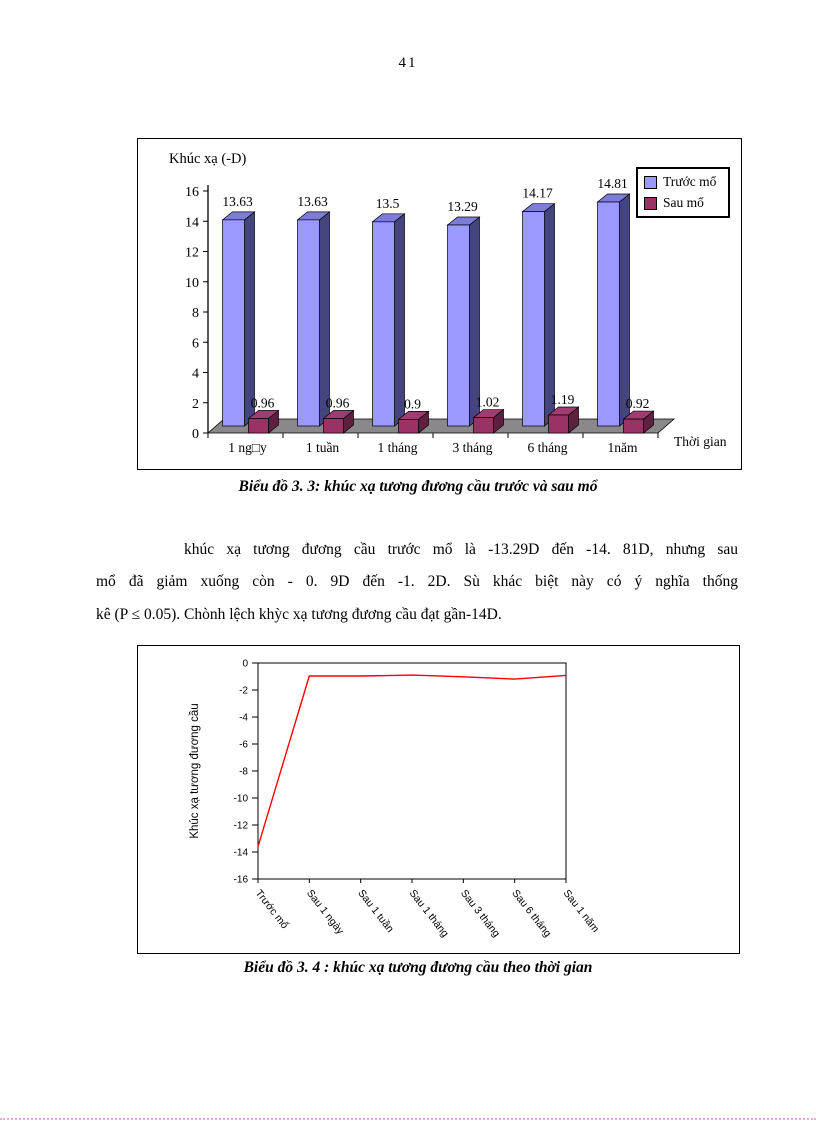 This screenshot has width=816, height=1123. What do you see at coordinates (408, 1119) in the screenshot?
I see `bottom-dotted-rule` at bounding box center [408, 1119].